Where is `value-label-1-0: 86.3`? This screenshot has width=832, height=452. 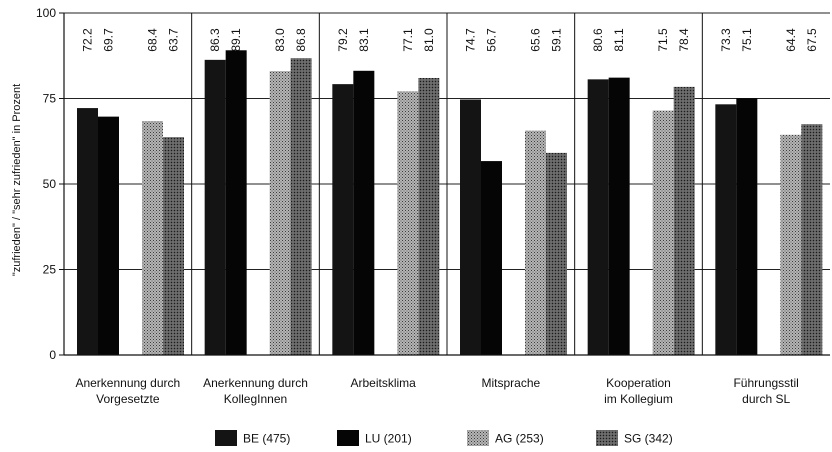
value-label-1-0: 86.3 is located at coordinates (215, 40).